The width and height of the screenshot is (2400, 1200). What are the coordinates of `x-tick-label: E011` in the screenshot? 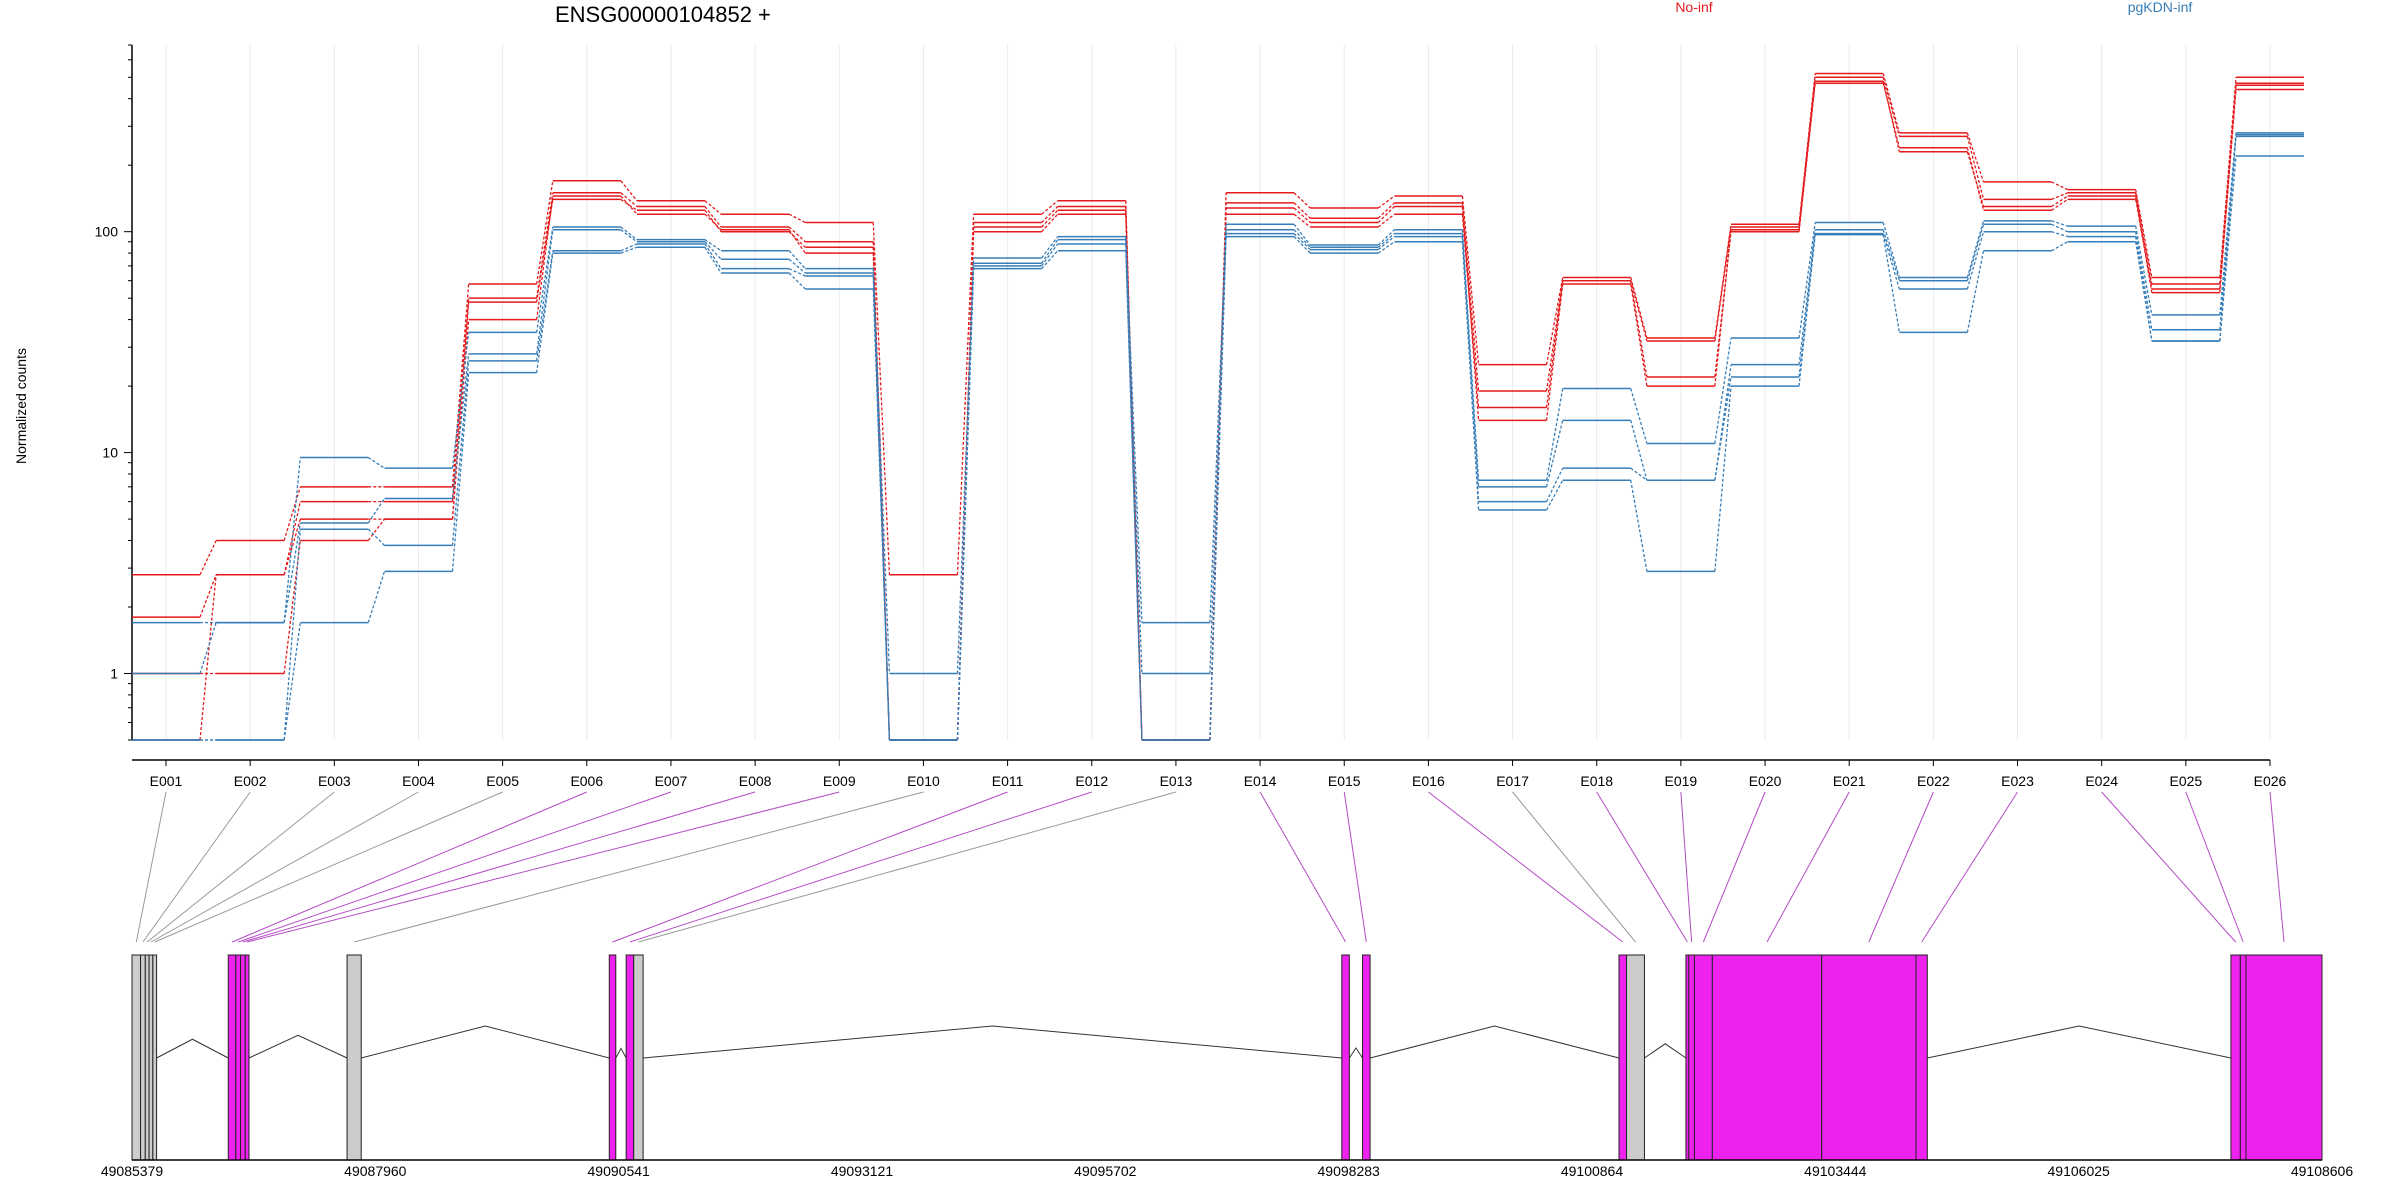 It's located at (1008, 781).